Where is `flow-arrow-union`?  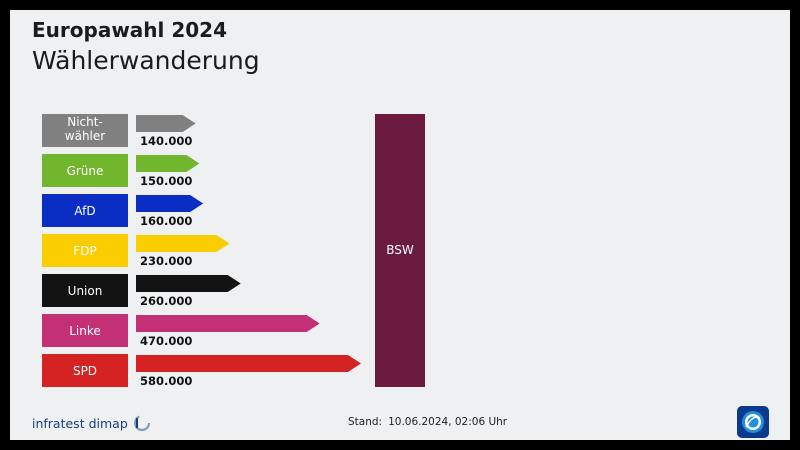 flow-arrow-union is located at coordinates (188, 283).